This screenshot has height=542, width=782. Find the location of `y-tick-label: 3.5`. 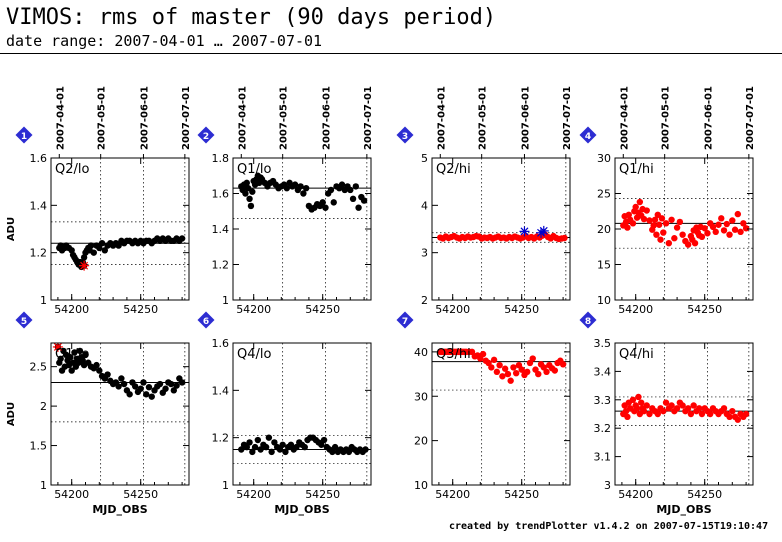

y-tick-label: 3.5 is located at coordinates (603, 343).